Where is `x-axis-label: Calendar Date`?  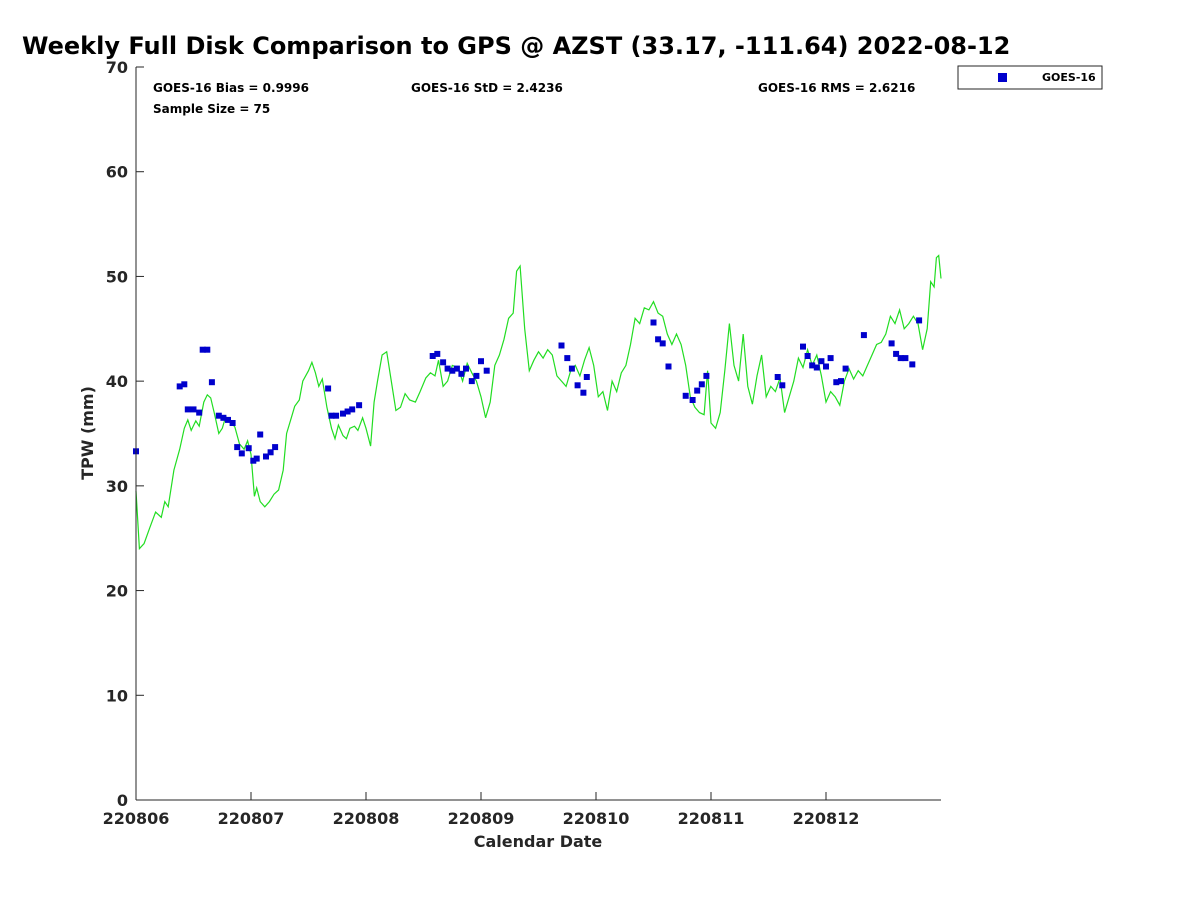 x-axis-label: Calendar Date is located at coordinates (538, 841).